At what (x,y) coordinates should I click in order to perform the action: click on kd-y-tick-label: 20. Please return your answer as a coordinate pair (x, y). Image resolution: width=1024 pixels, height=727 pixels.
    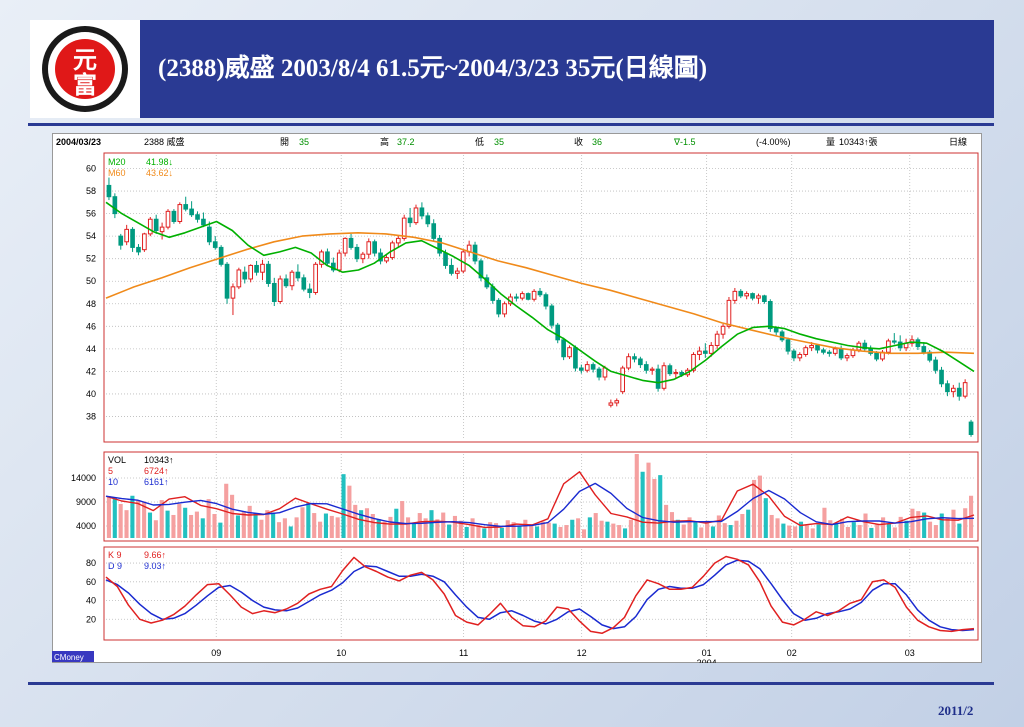
    Looking at the image, I should click on (91, 619).